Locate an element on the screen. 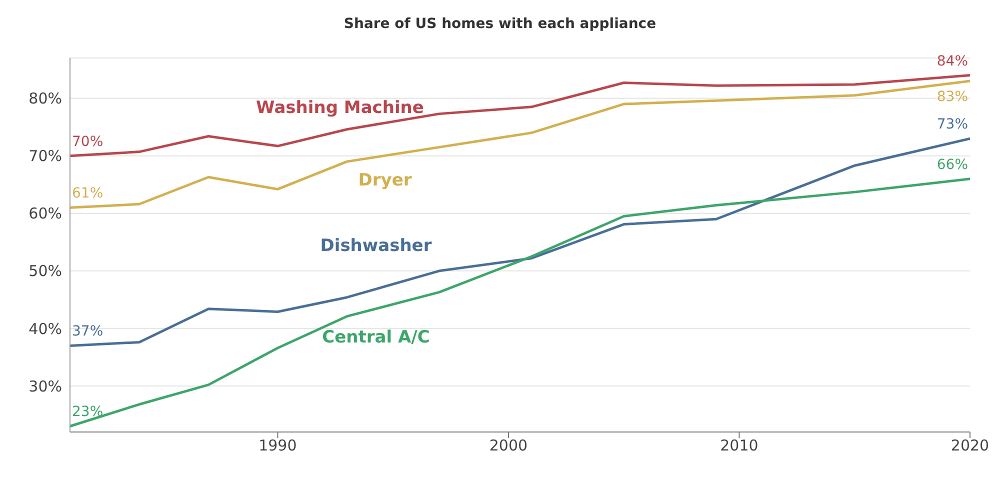 Image resolution: width=1000 pixels, height=487 pixels. series-label: Dishwasher is located at coordinates (376, 246).